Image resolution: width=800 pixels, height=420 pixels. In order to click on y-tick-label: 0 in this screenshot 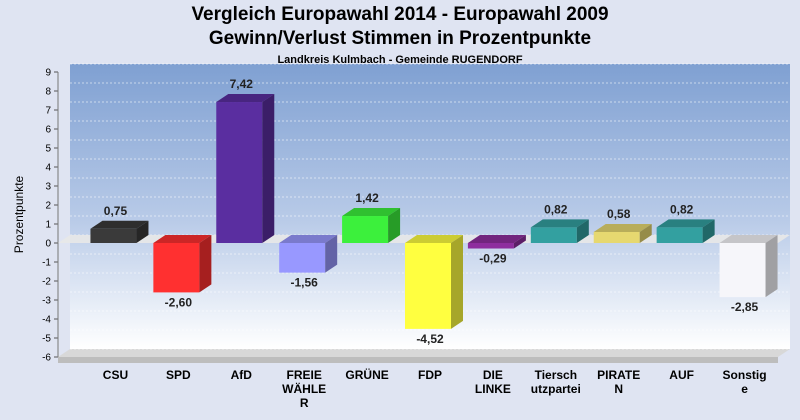, I will do `click(48, 244)`.